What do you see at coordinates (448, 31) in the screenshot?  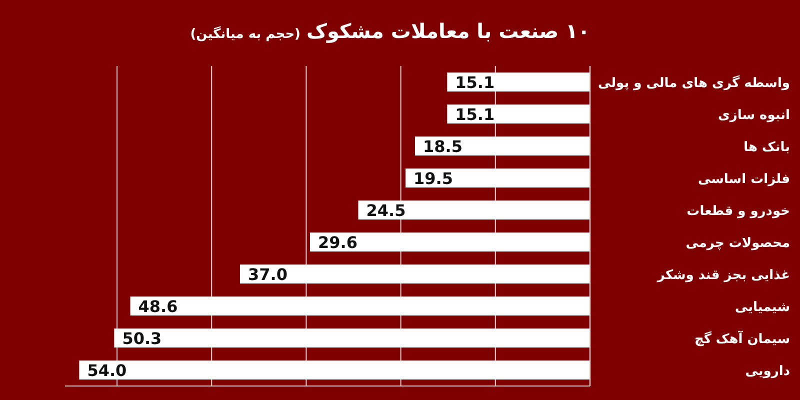 I see `chart-title: ۱۰ صنعت با معاملات مشکوک` at bounding box center [448, 31].